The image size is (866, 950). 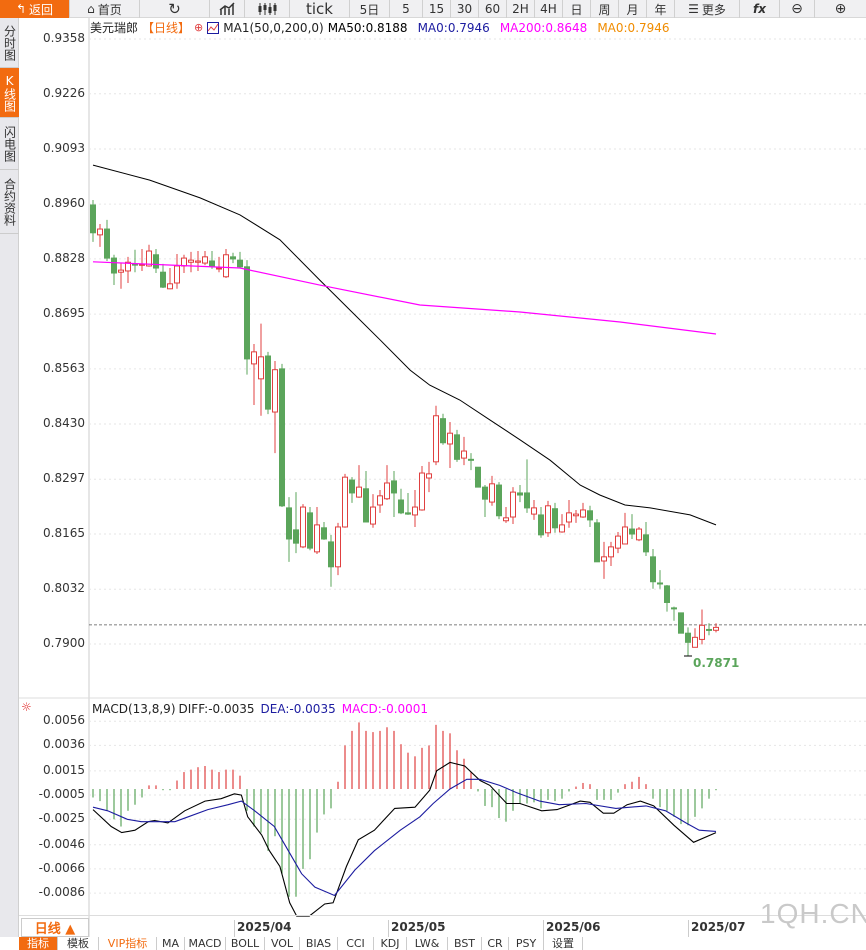 I want to click on tab-boll: BOLL, so click(x=245, y=943).